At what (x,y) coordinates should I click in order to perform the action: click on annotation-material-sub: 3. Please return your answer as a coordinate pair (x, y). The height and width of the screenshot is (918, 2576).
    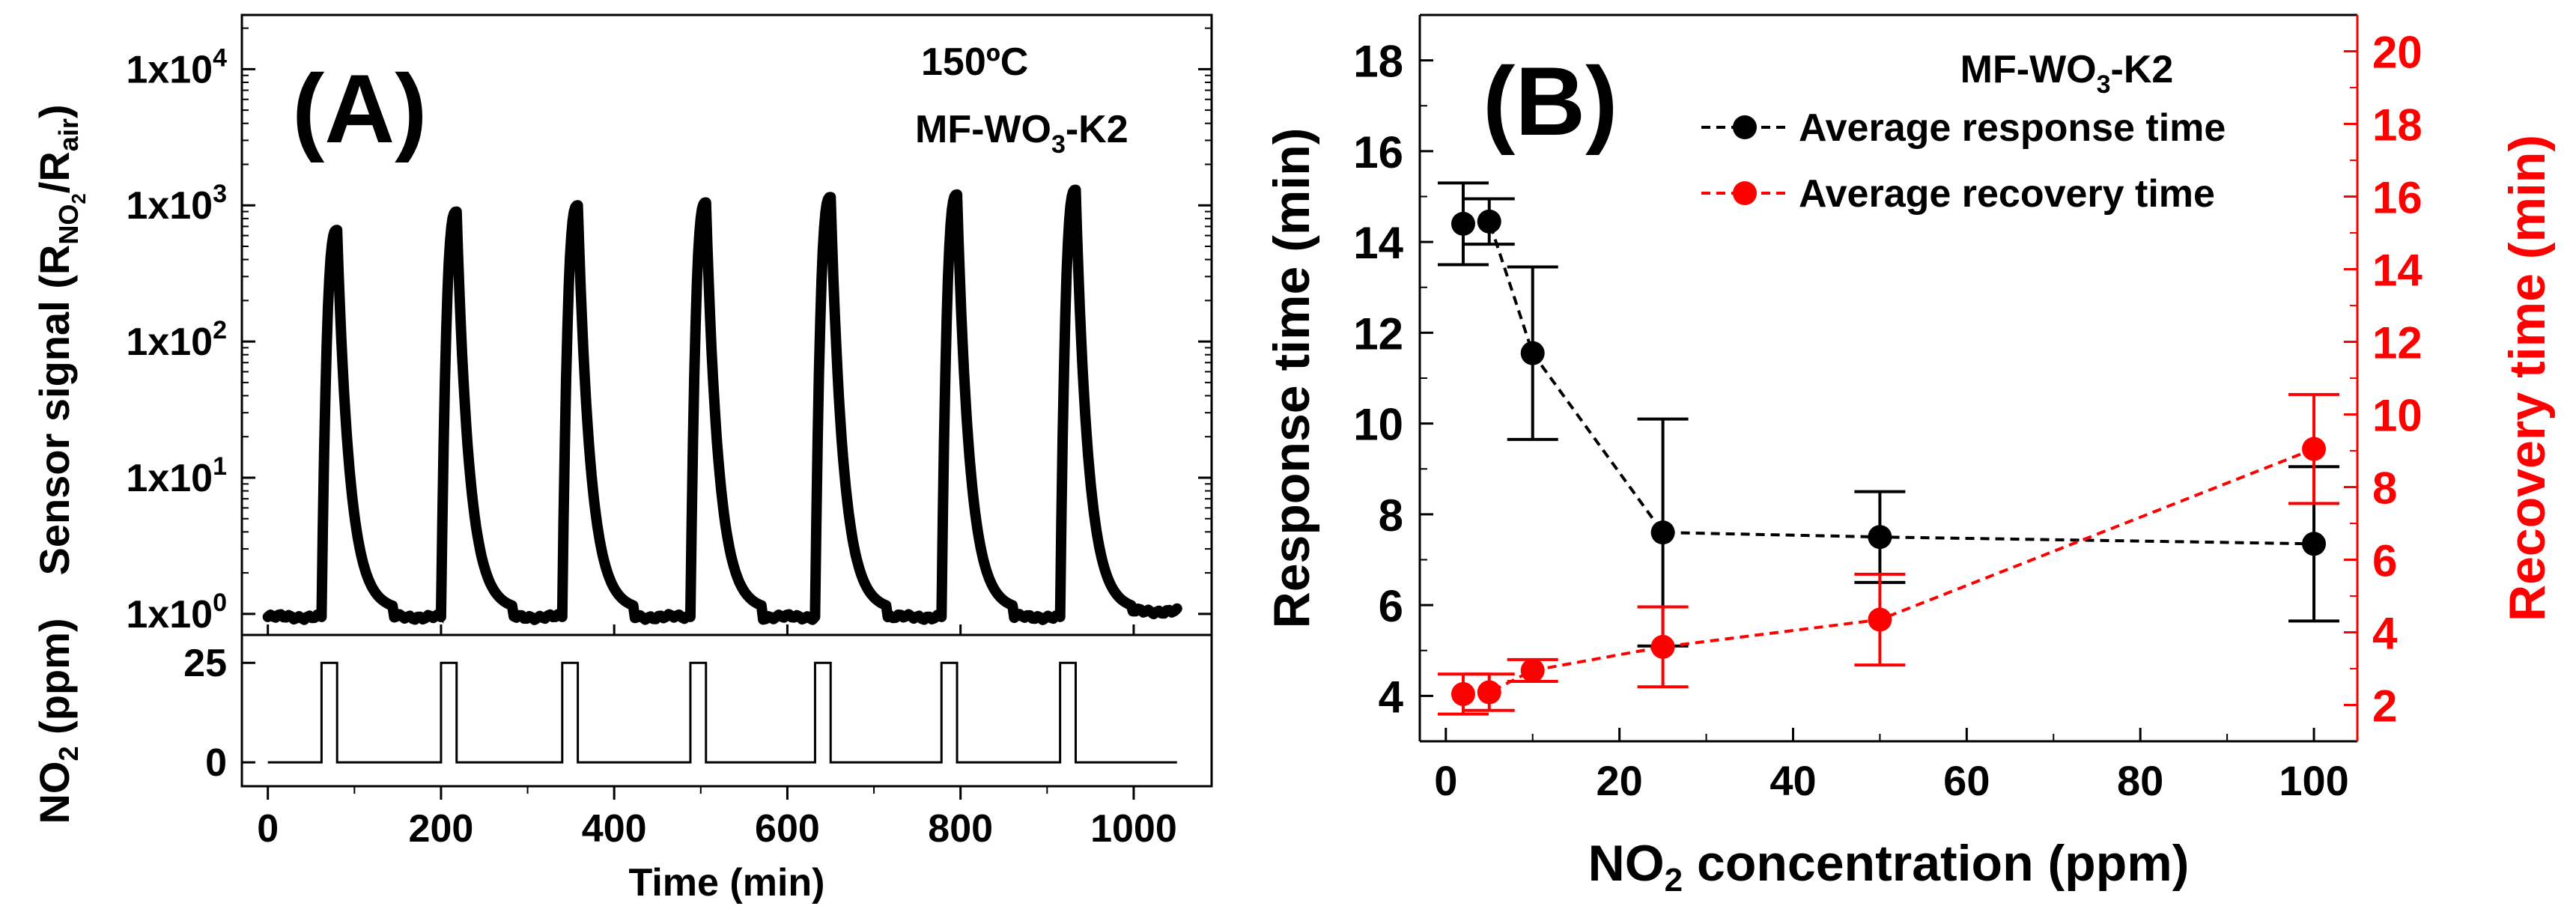
    Looking at the image, I should click on (1058, 144).